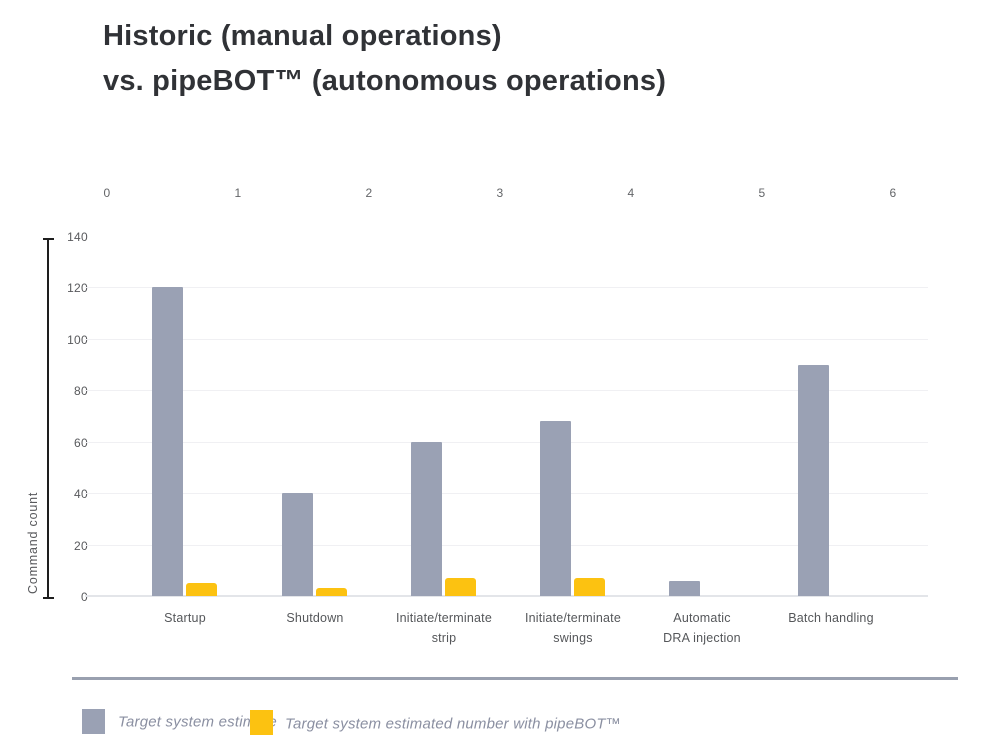 This screenshot has width=1000, height=753. I want to click on y-axis-line-stem, so click(48, 418).